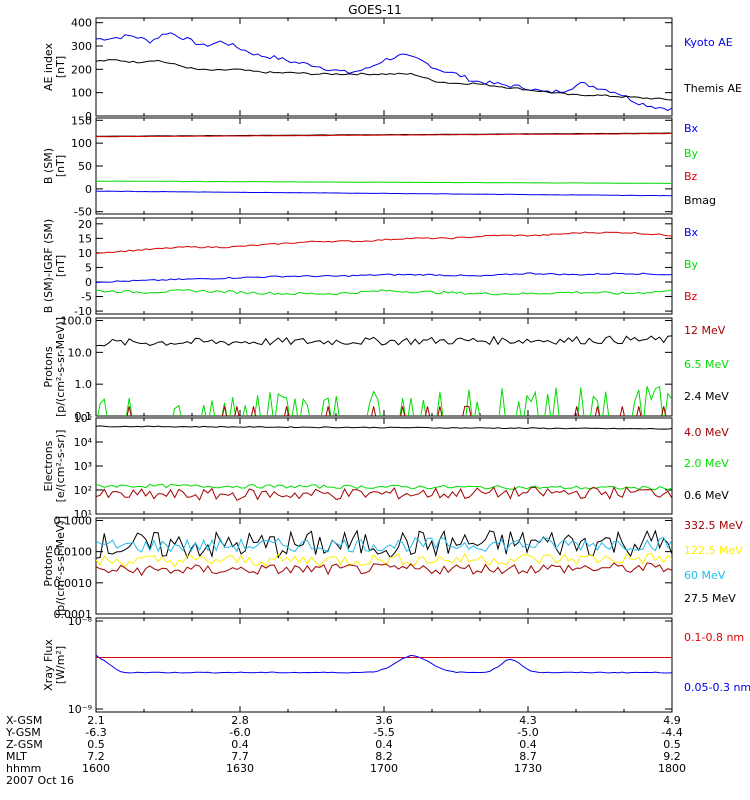  I want to click on series-line-by, so click(384, 292).